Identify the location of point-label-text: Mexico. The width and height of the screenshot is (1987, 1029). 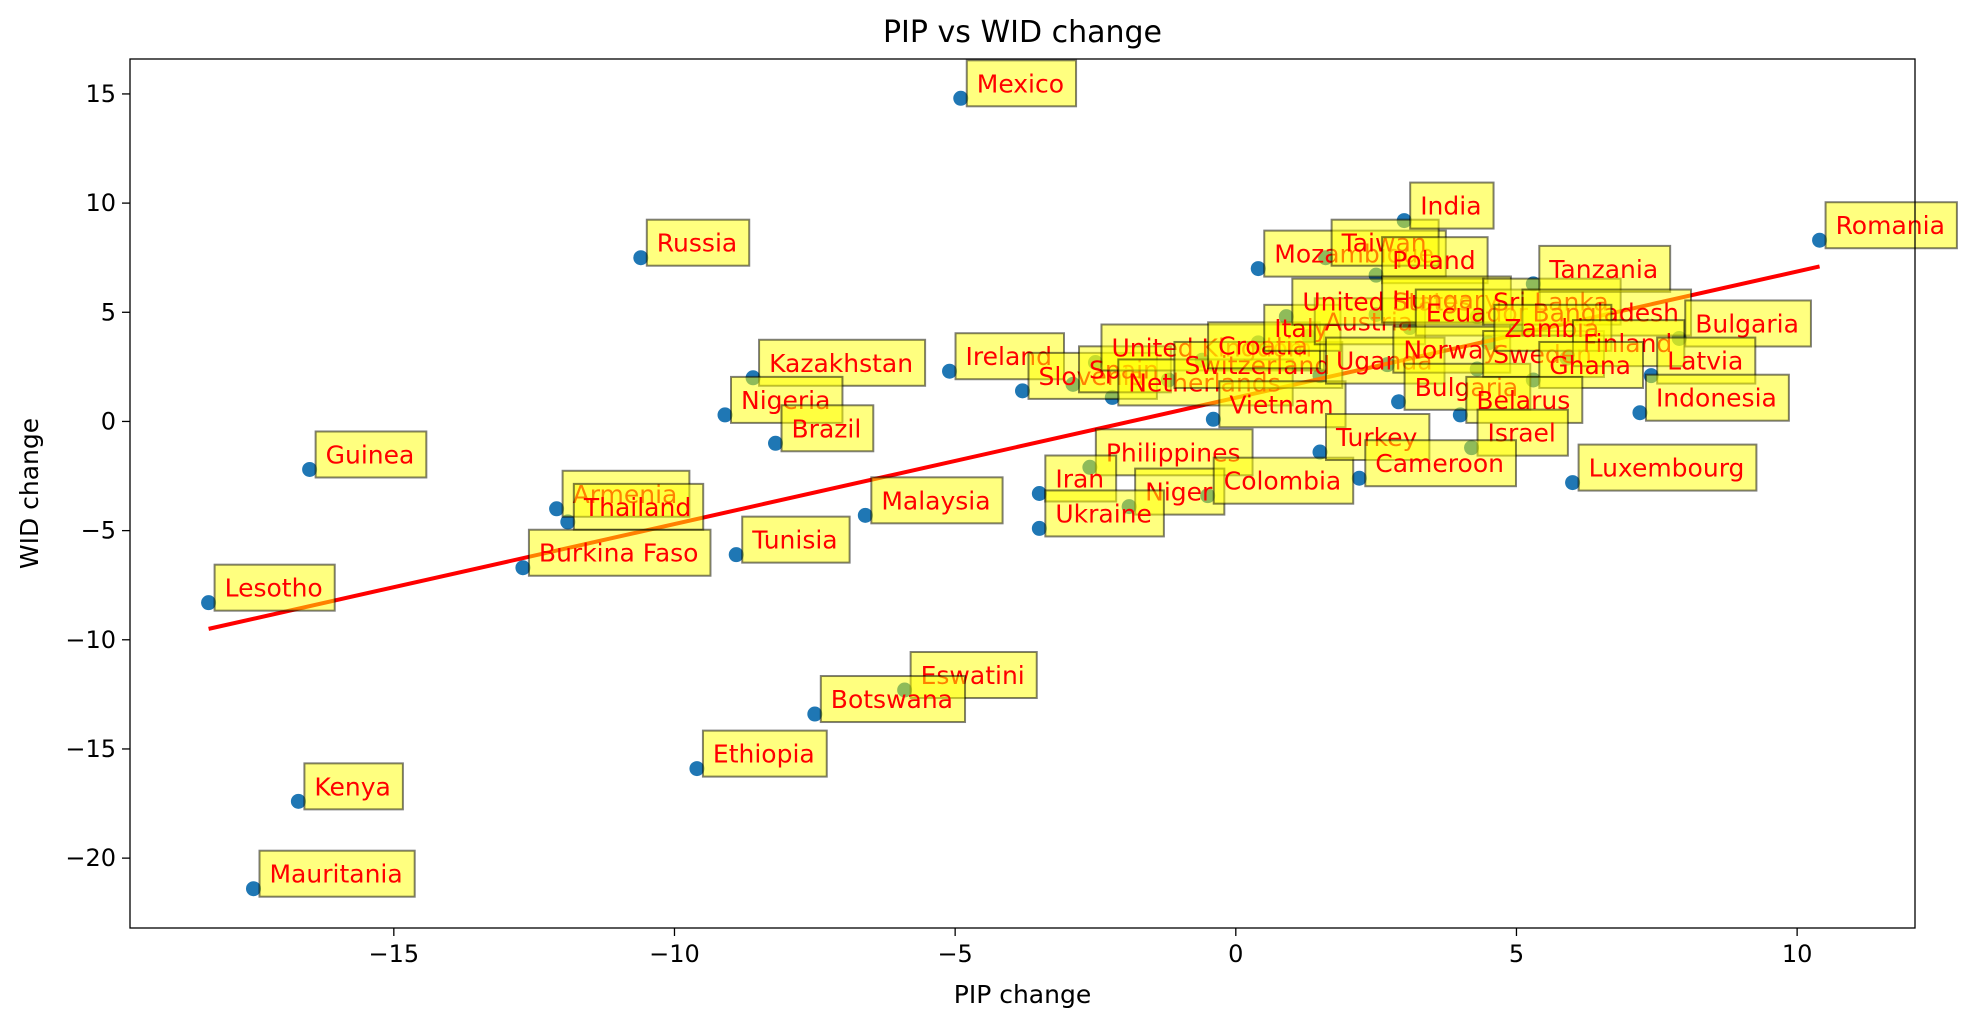
(1020, 83).